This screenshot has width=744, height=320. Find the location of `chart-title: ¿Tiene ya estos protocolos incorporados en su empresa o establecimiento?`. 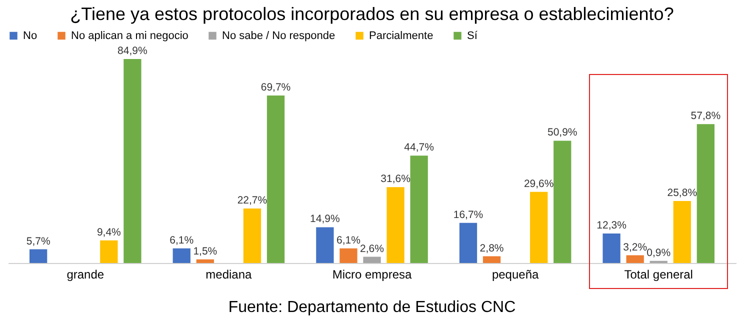

chart-title: ¿Tiene ya estos protocolos incorporados en su empresa o establecimiento? is located at coordinates (372, 14).